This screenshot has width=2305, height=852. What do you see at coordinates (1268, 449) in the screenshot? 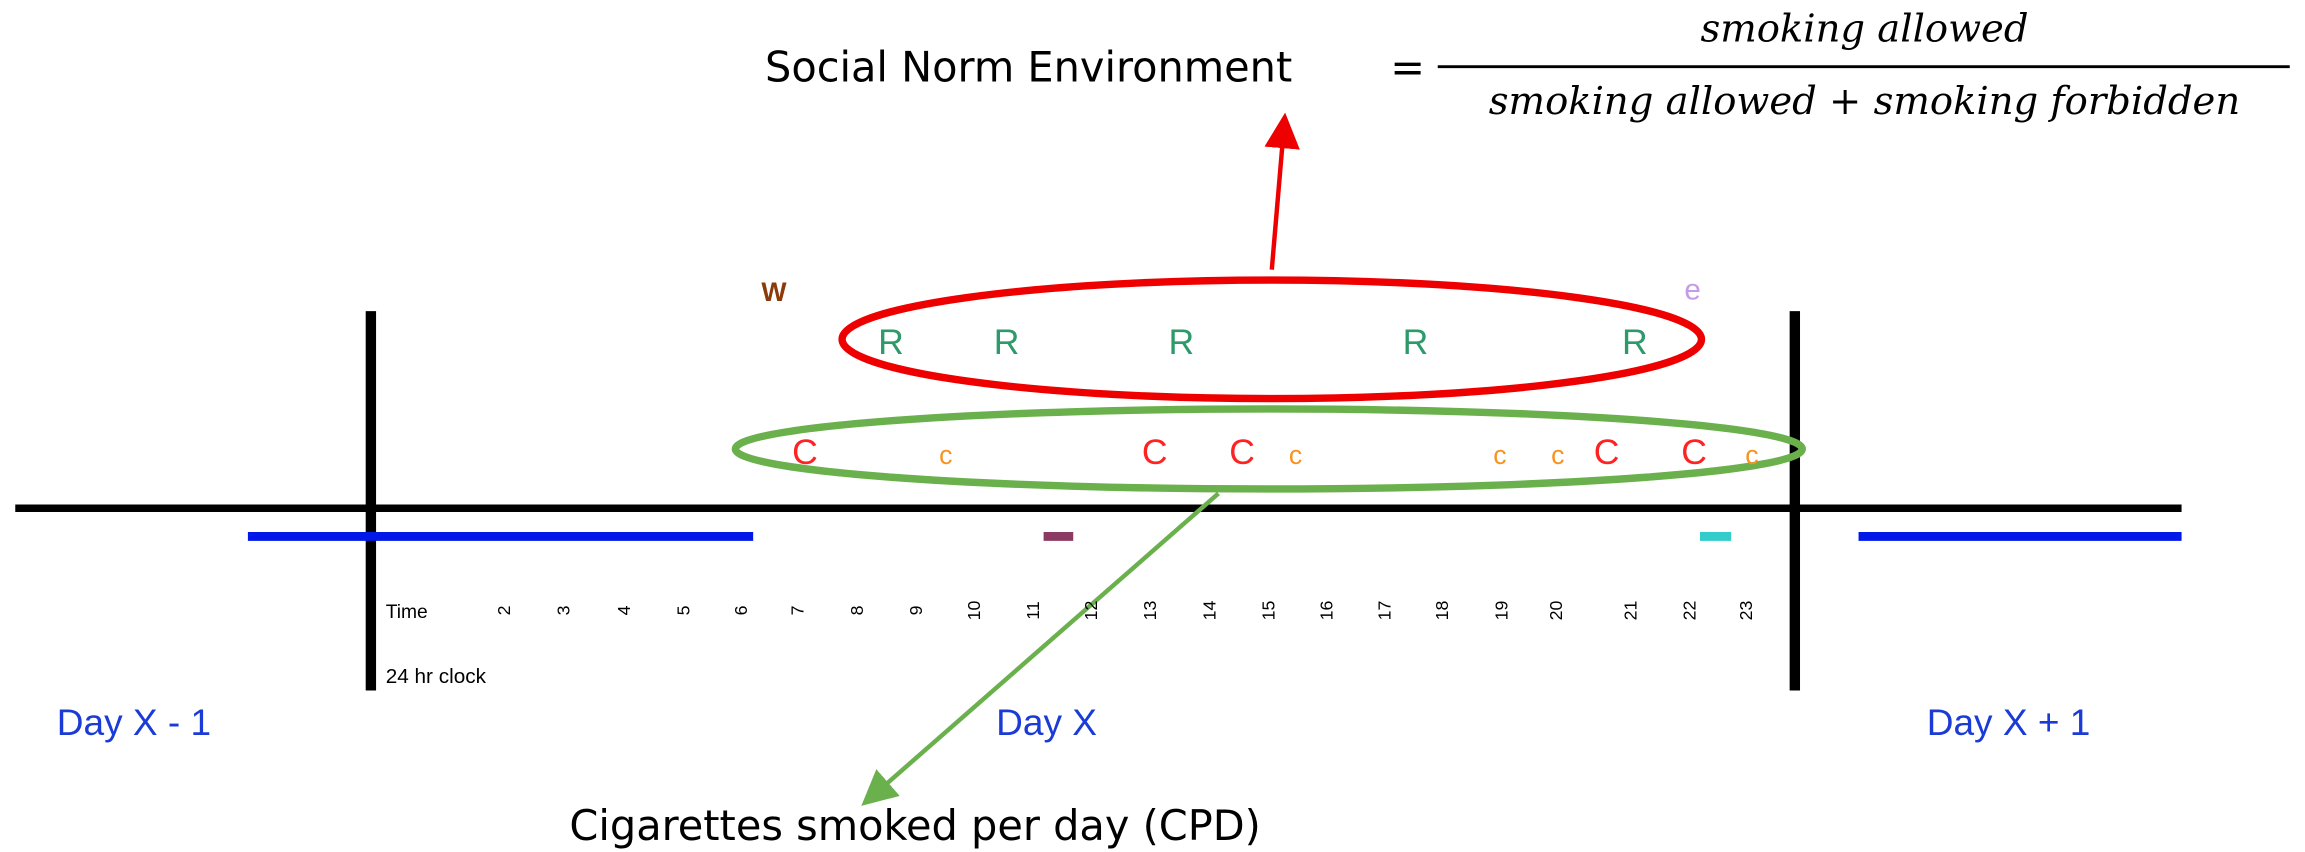
I see `cigarettes-ellipse` at bounding box center [1268, 449].